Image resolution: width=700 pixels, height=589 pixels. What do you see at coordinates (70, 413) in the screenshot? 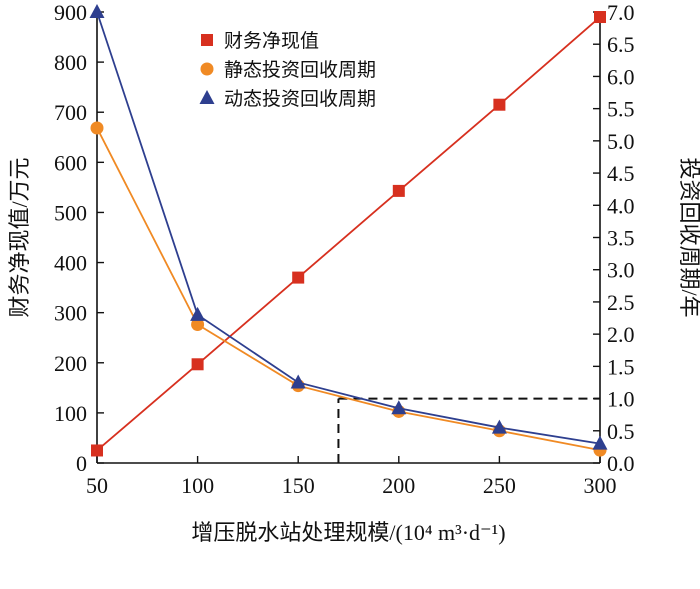
I see `y-left-tick-label: 100` at bounding box center [70, 413].